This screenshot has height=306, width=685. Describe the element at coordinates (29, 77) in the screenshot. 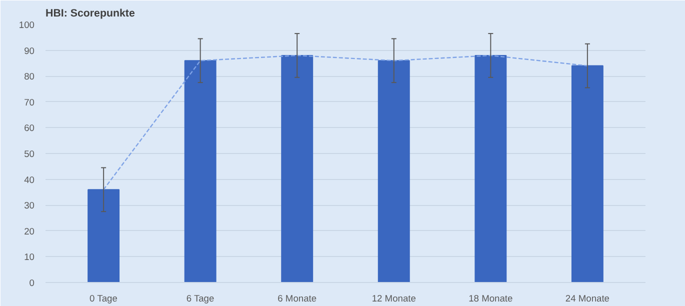

I see `y-tick-label: 80` at that location.